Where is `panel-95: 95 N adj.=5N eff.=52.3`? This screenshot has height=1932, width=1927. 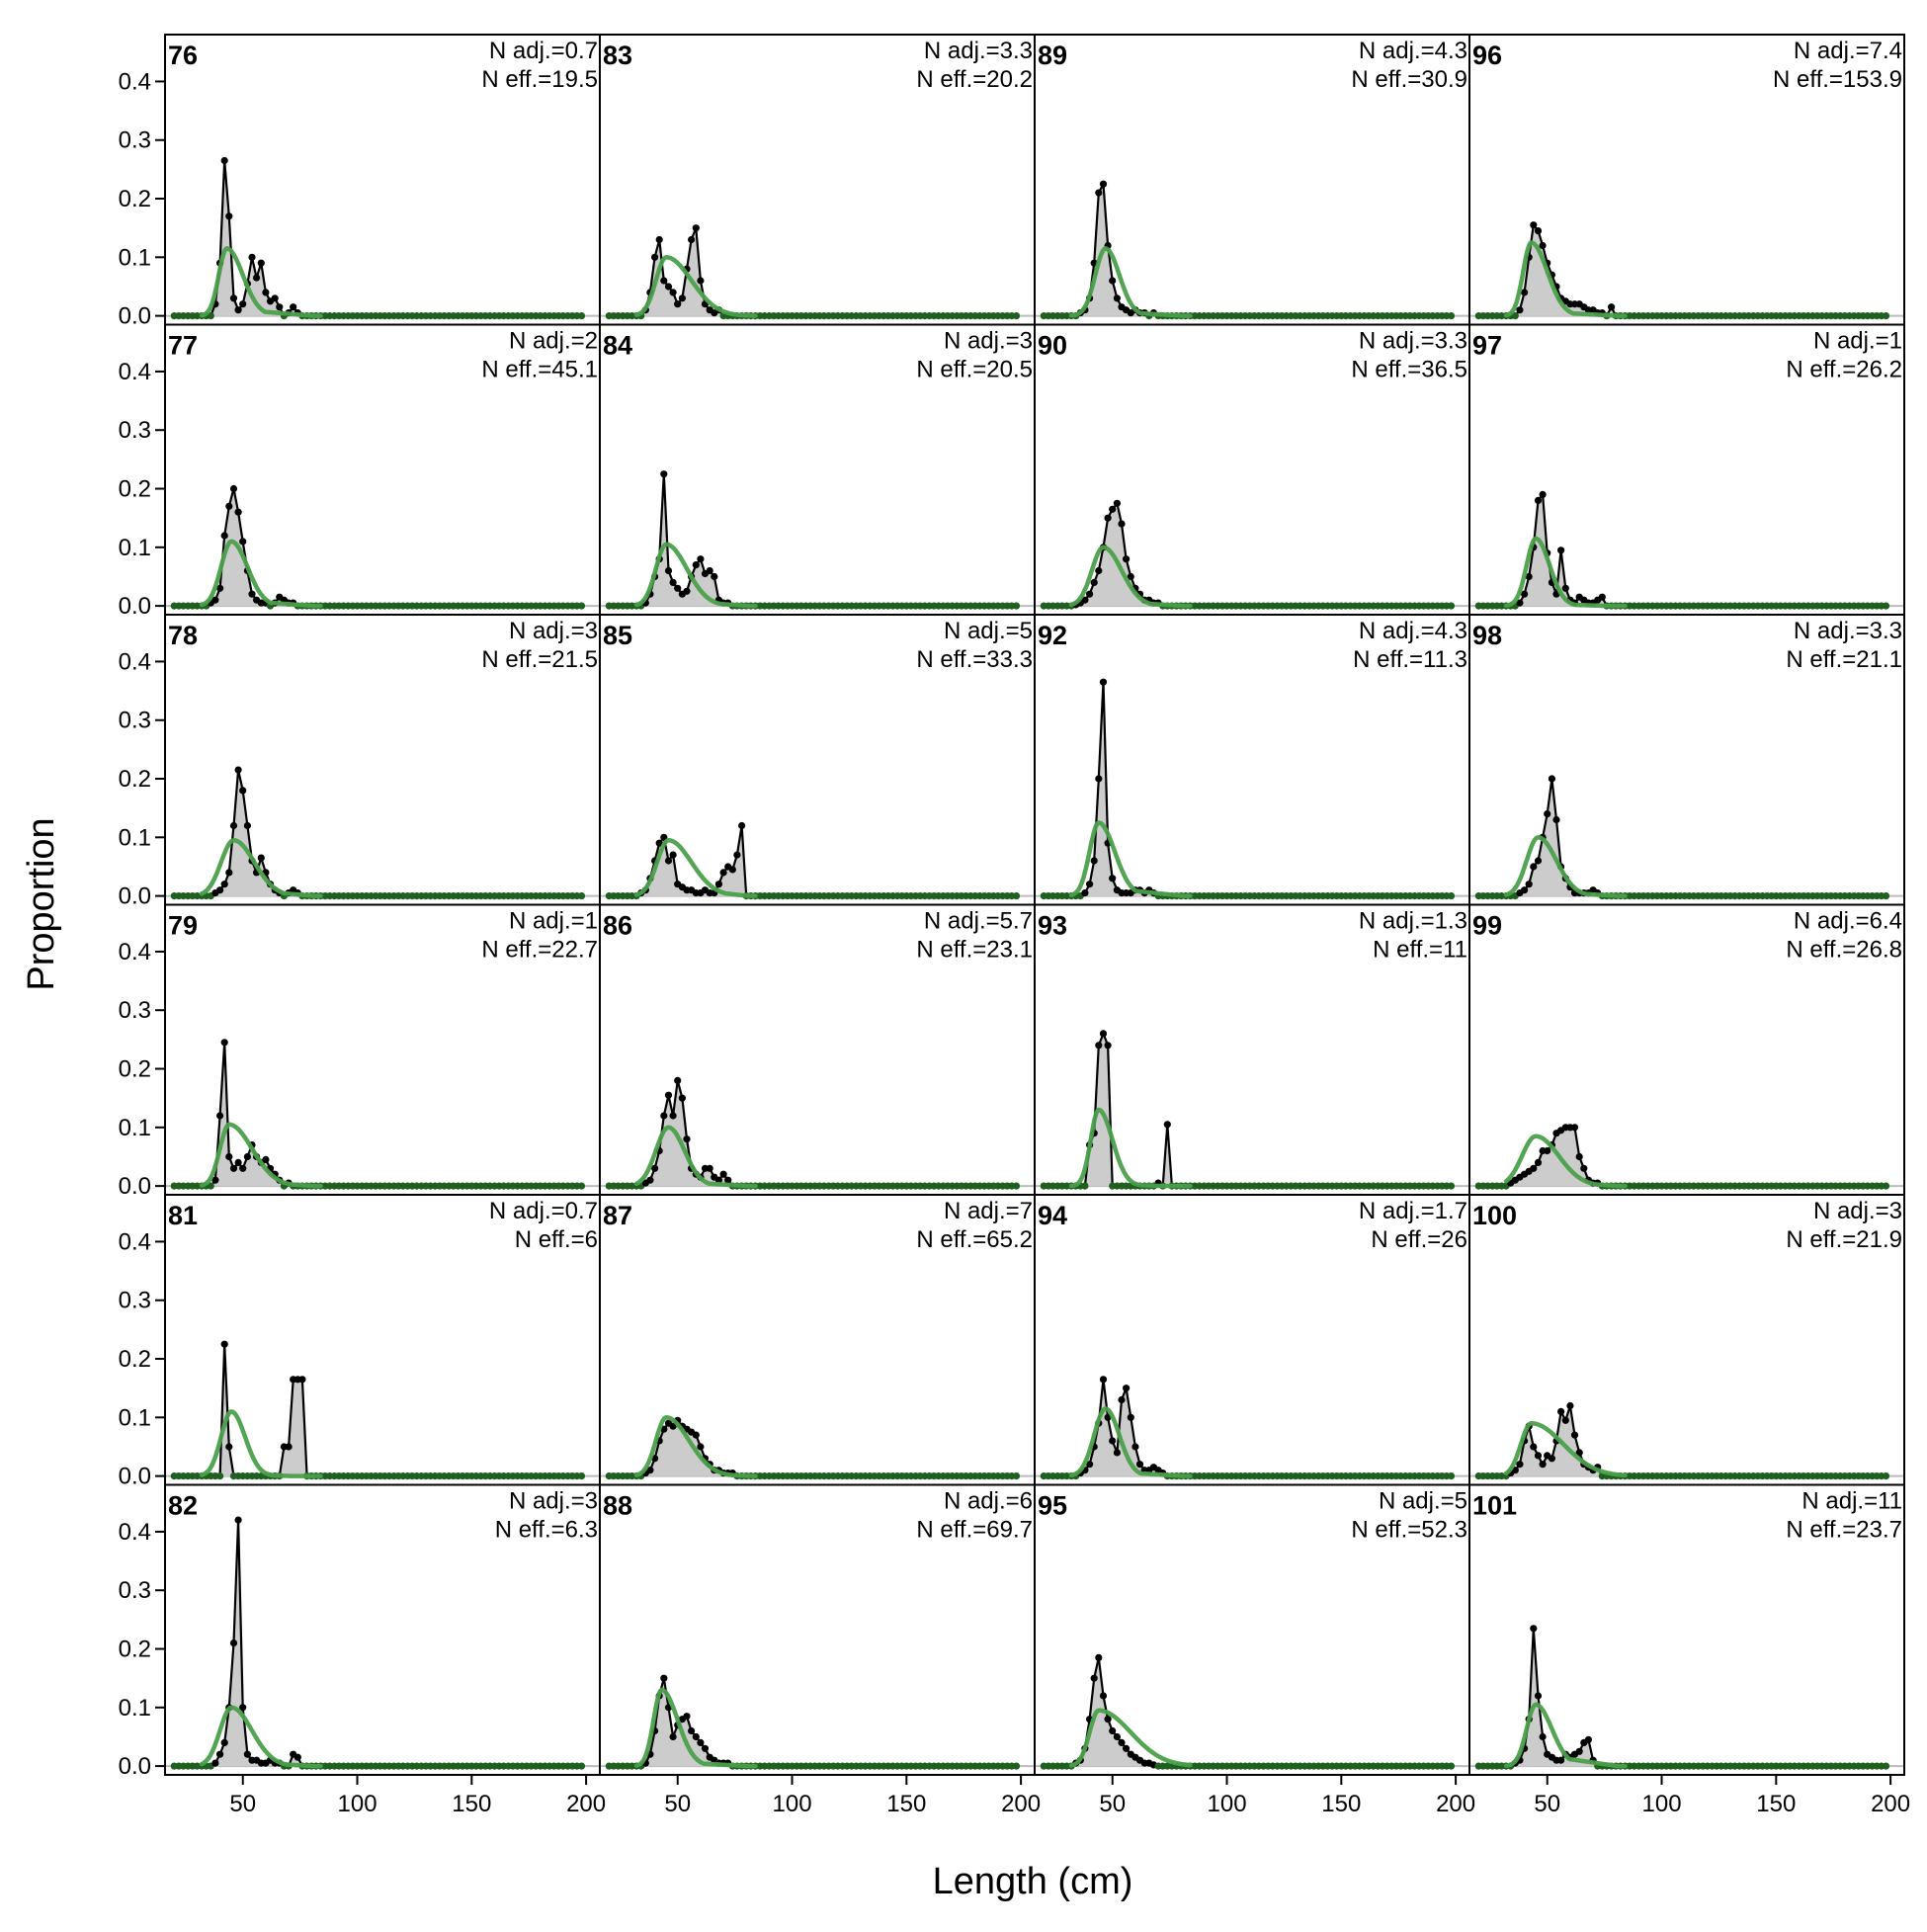 panel-95: 95 N adj.=5N eff.=52.3 is located at coordinates (1252, 1629).